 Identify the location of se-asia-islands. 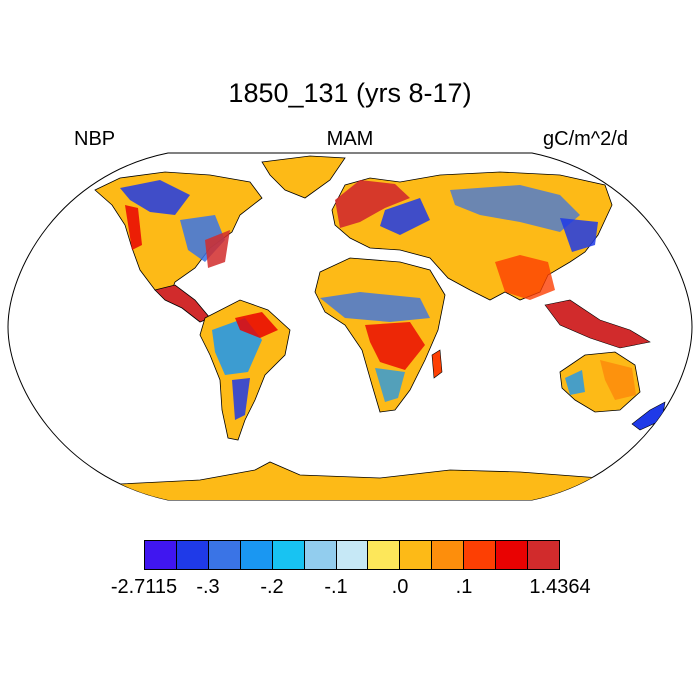
(597, 324).